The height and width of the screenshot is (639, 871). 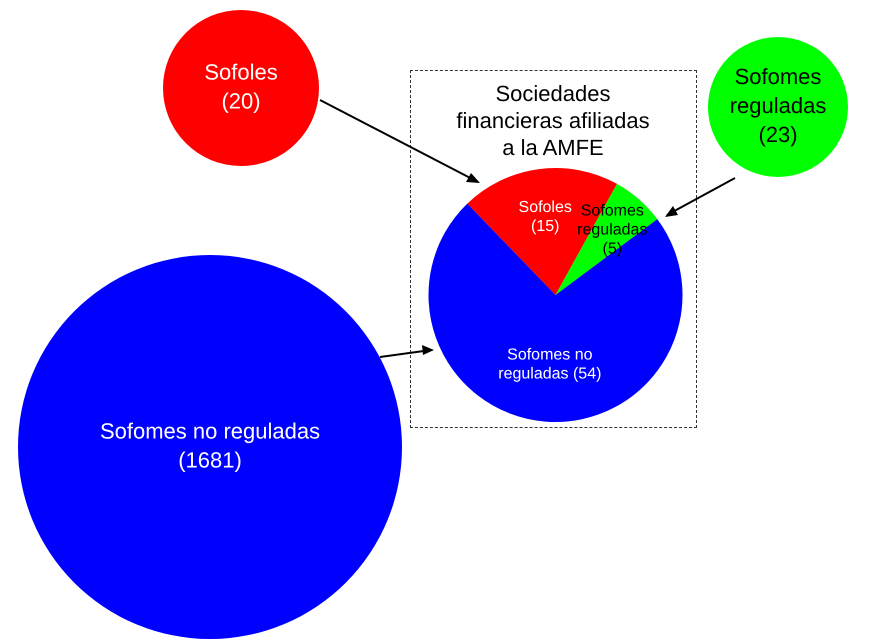 I want to click on category-label: Sofomes reguladas, so click(x=778, y=91).